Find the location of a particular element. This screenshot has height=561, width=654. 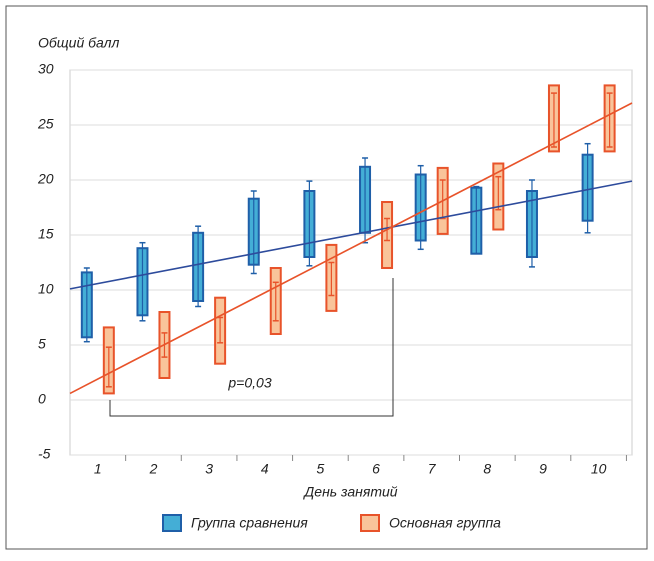

x-tick-label: 8 is located at coordinates (487, 469).